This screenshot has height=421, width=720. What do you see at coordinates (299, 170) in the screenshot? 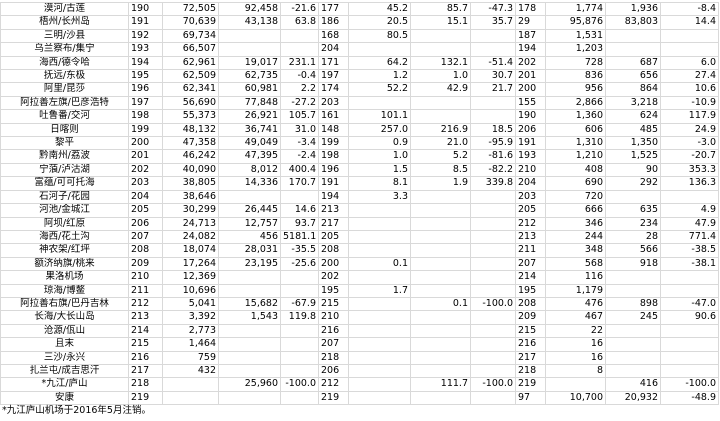
I see `value-cell: 400.4` at bounding box center [299, 170].